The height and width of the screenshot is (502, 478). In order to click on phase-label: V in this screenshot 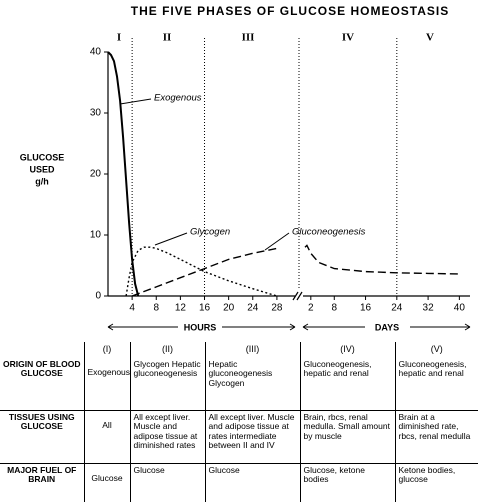, I will do `click(430, 38)`.